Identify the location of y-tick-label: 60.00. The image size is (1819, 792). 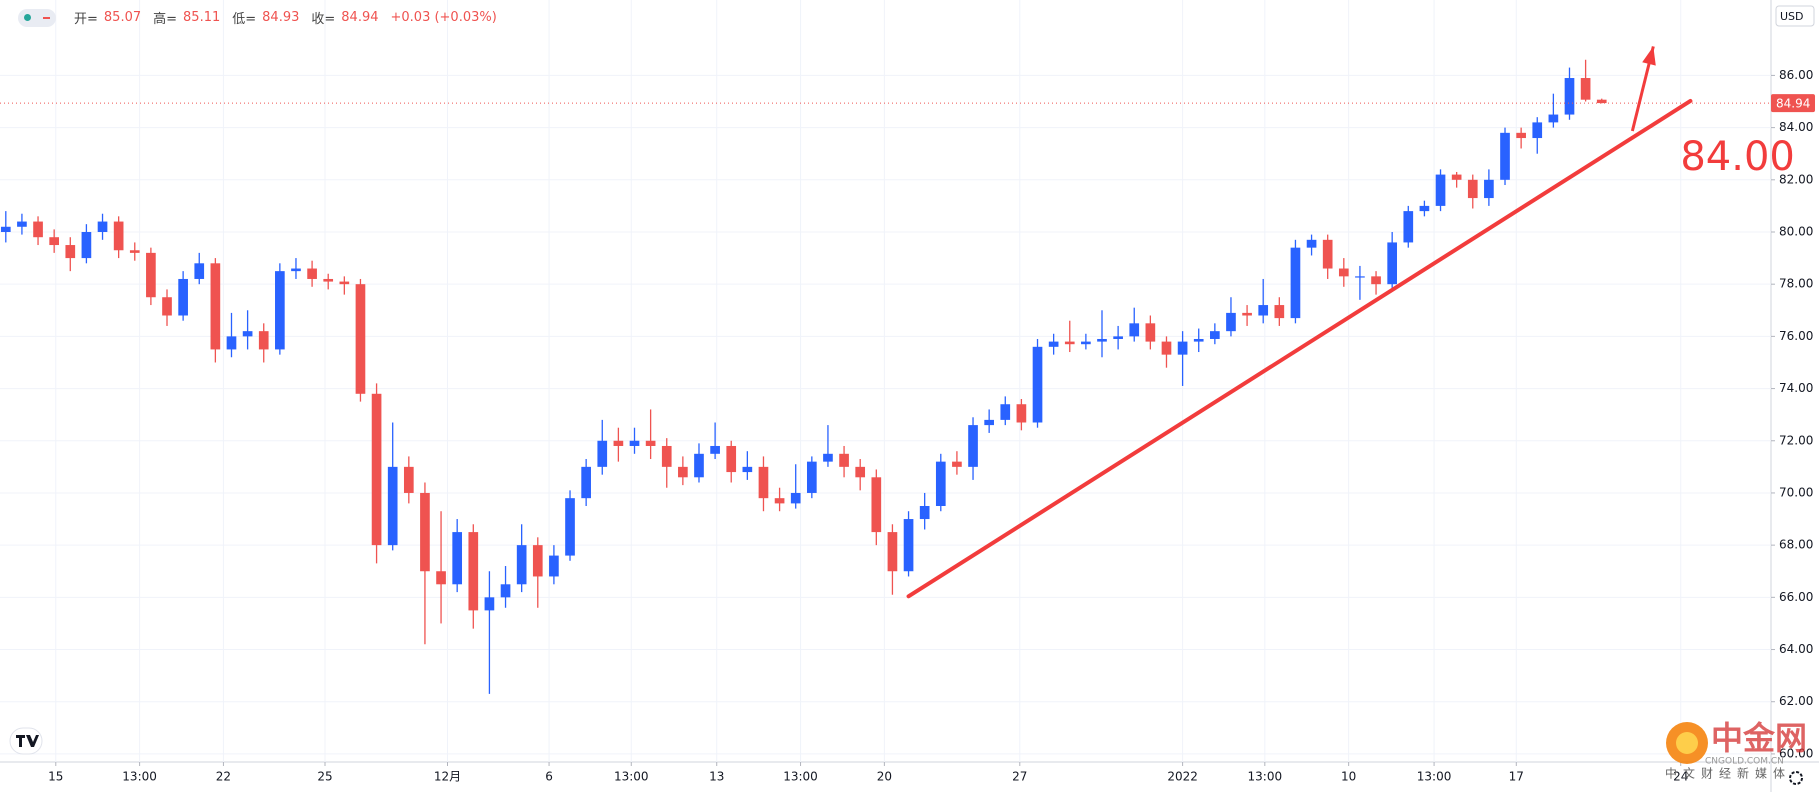
(1796, 753).